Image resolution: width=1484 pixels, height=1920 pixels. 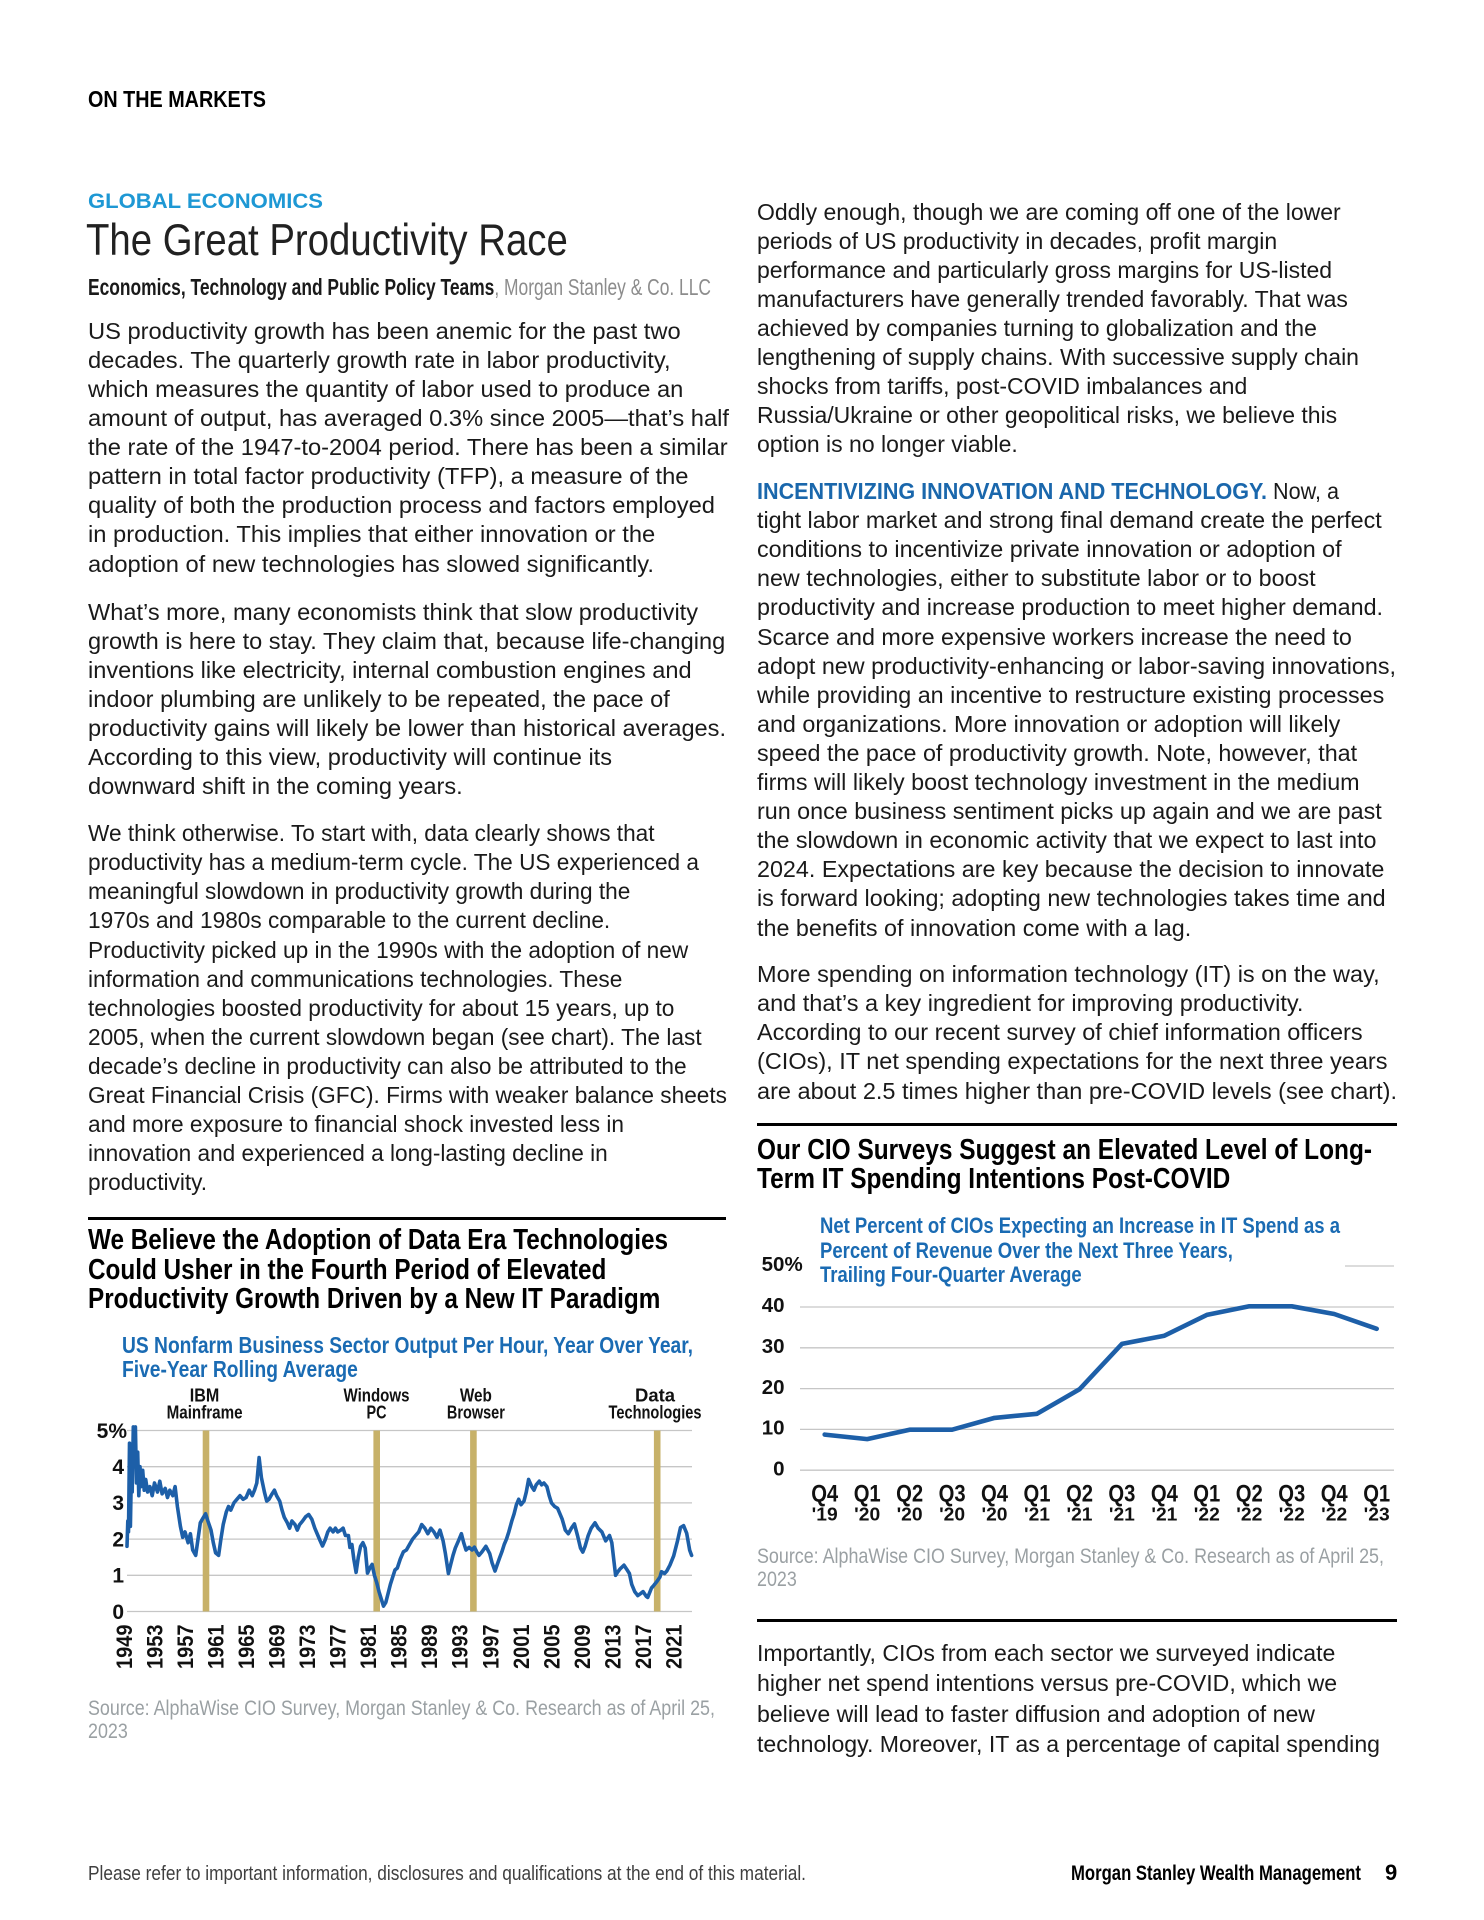 I want to click on svg-text: 2001, so click(x=521, y=1647).